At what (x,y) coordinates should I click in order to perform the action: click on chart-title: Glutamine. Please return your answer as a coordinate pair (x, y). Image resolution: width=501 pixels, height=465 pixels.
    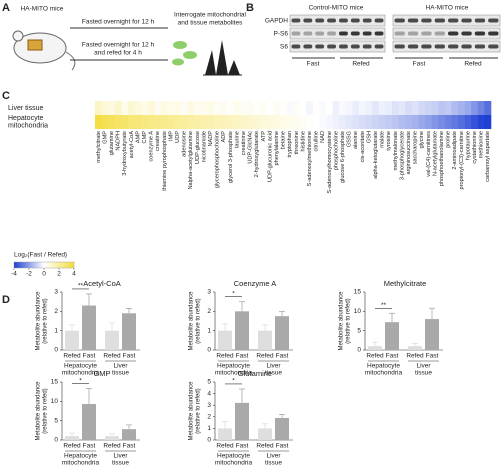
    Looking at the image, I should click on (255, 373).